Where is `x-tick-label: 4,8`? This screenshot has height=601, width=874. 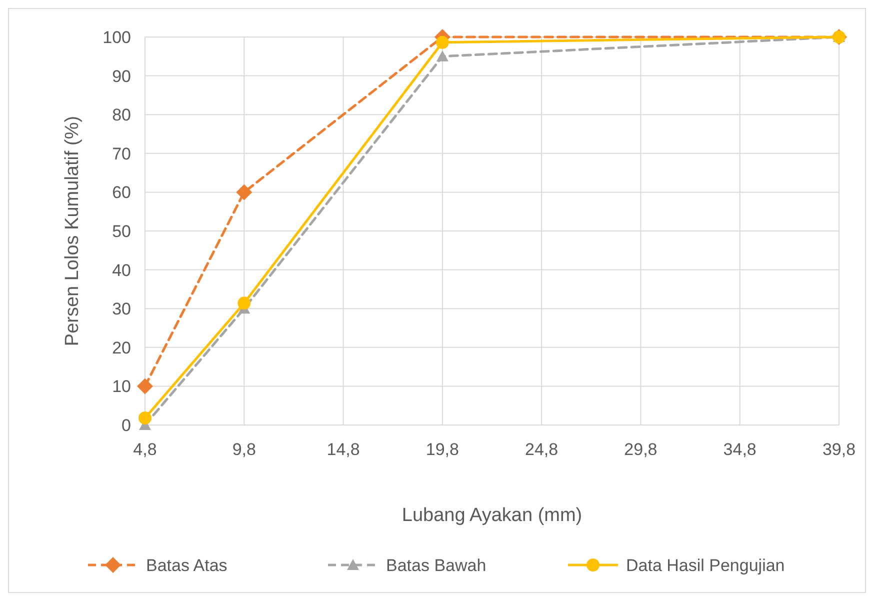
x-tick-label: 4,8 is located at coordinates (145, 449).